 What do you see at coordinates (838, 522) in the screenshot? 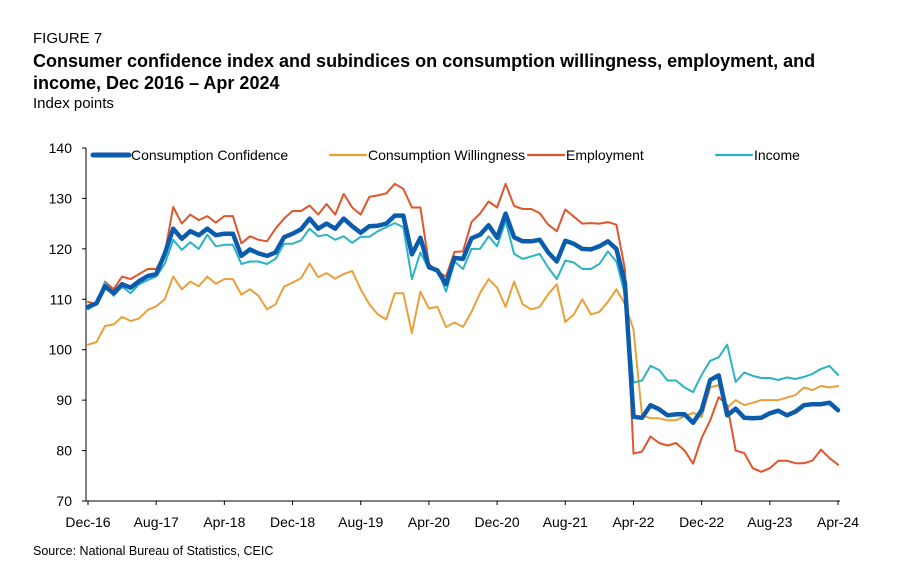
I see `x-tick-label: Apr-24` at bounding box center [838, 522].